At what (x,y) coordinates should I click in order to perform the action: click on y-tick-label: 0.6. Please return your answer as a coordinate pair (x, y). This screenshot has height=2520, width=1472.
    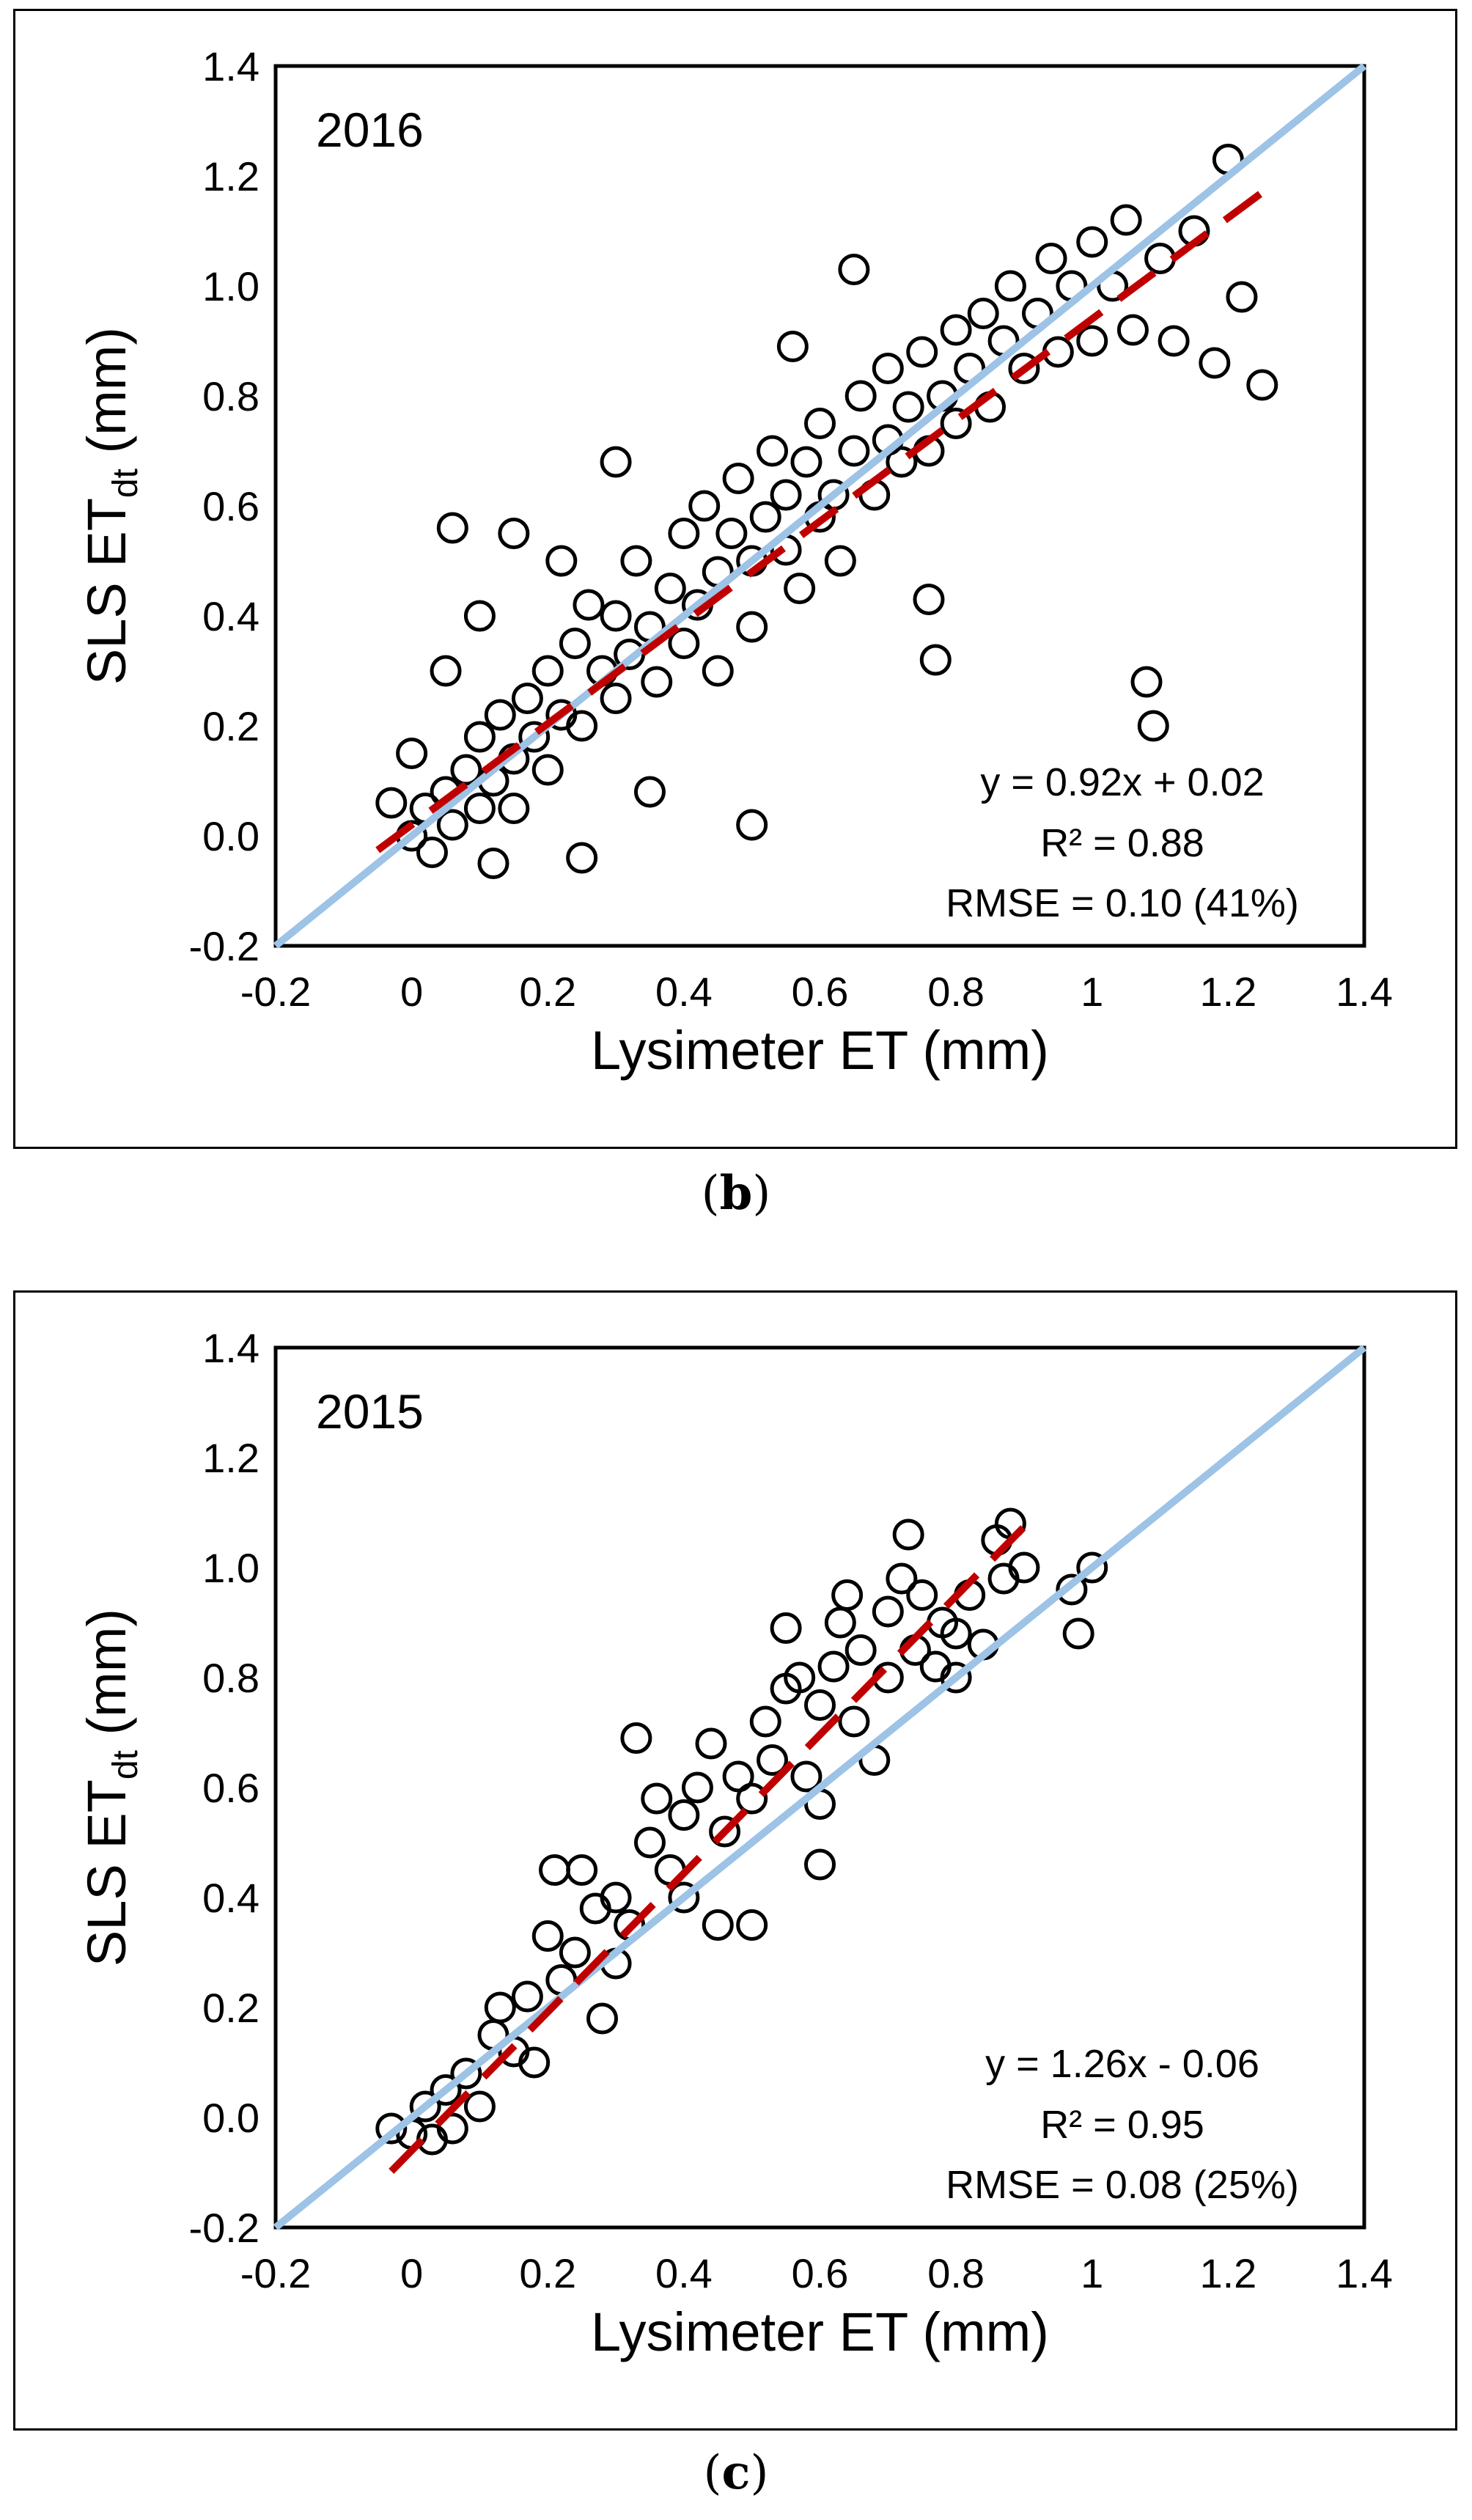
    Looking at the image, I should click on (231, 1788).